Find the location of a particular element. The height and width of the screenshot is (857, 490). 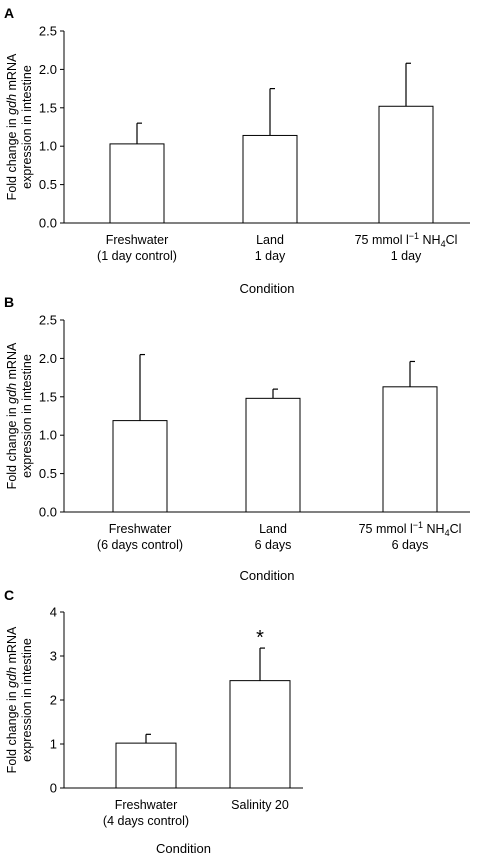

y-tick-label: 1 is located at coordinates (53, 744).